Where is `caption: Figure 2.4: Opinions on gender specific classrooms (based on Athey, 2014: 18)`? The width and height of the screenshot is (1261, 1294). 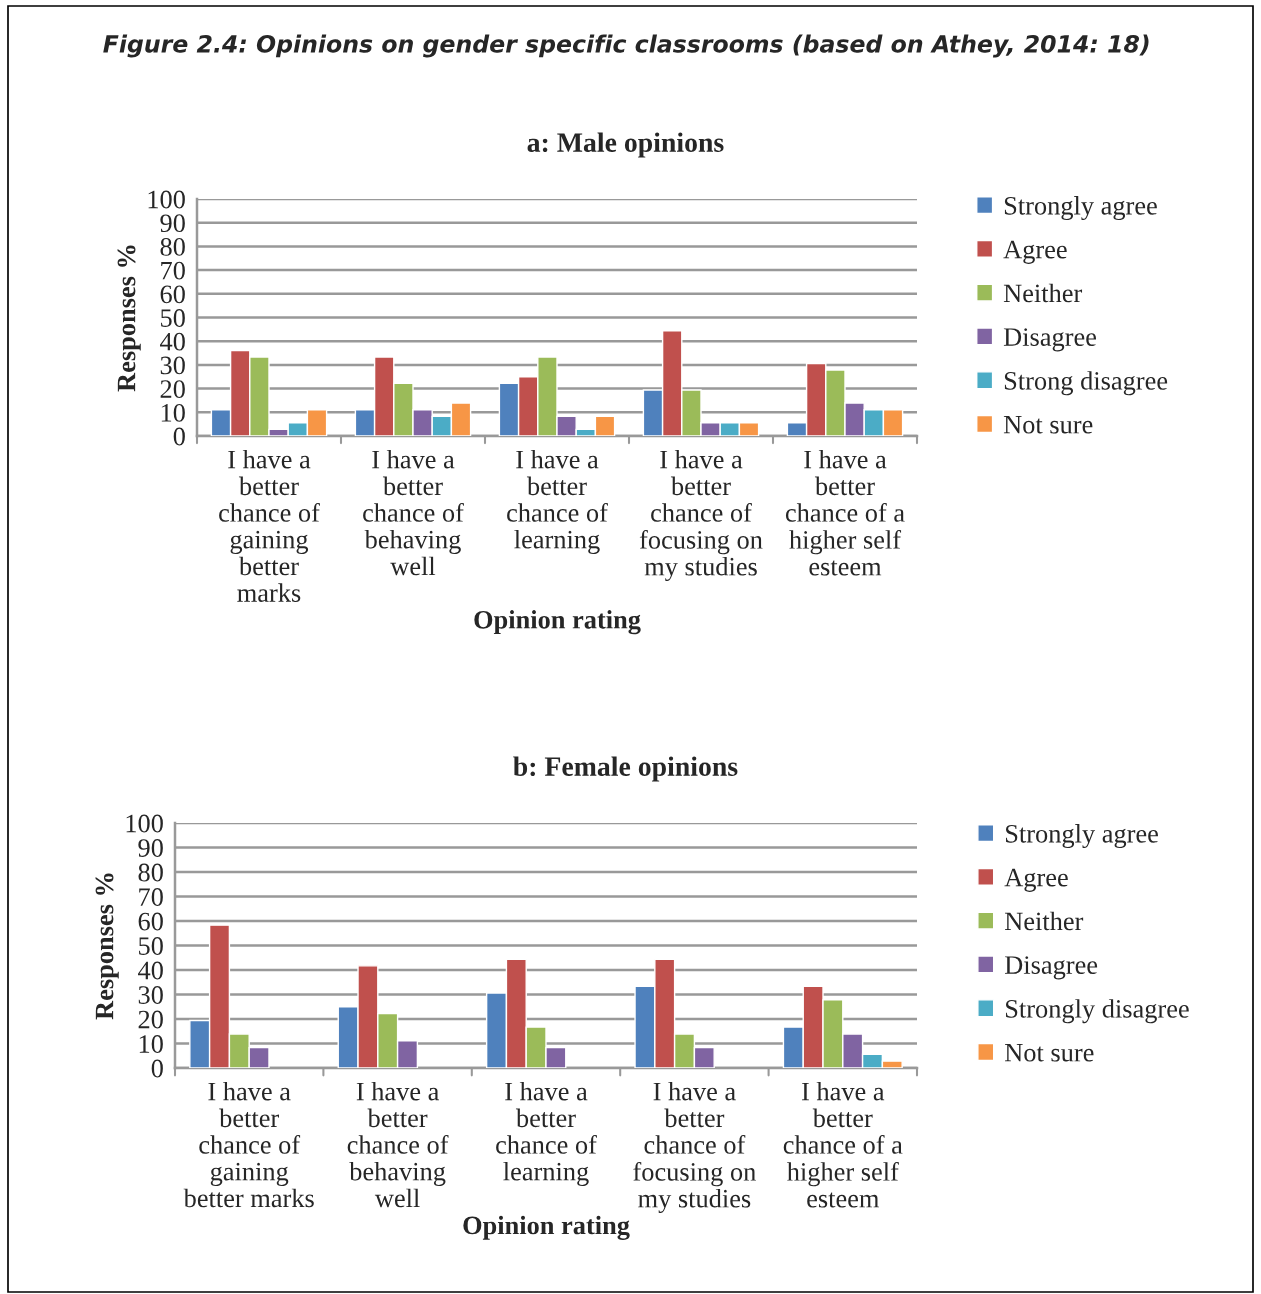
caption: Figure 2.4: Opinions on gender specific classrooms (based on Athey, 2014: 18) is located at coordinates (626, 46).